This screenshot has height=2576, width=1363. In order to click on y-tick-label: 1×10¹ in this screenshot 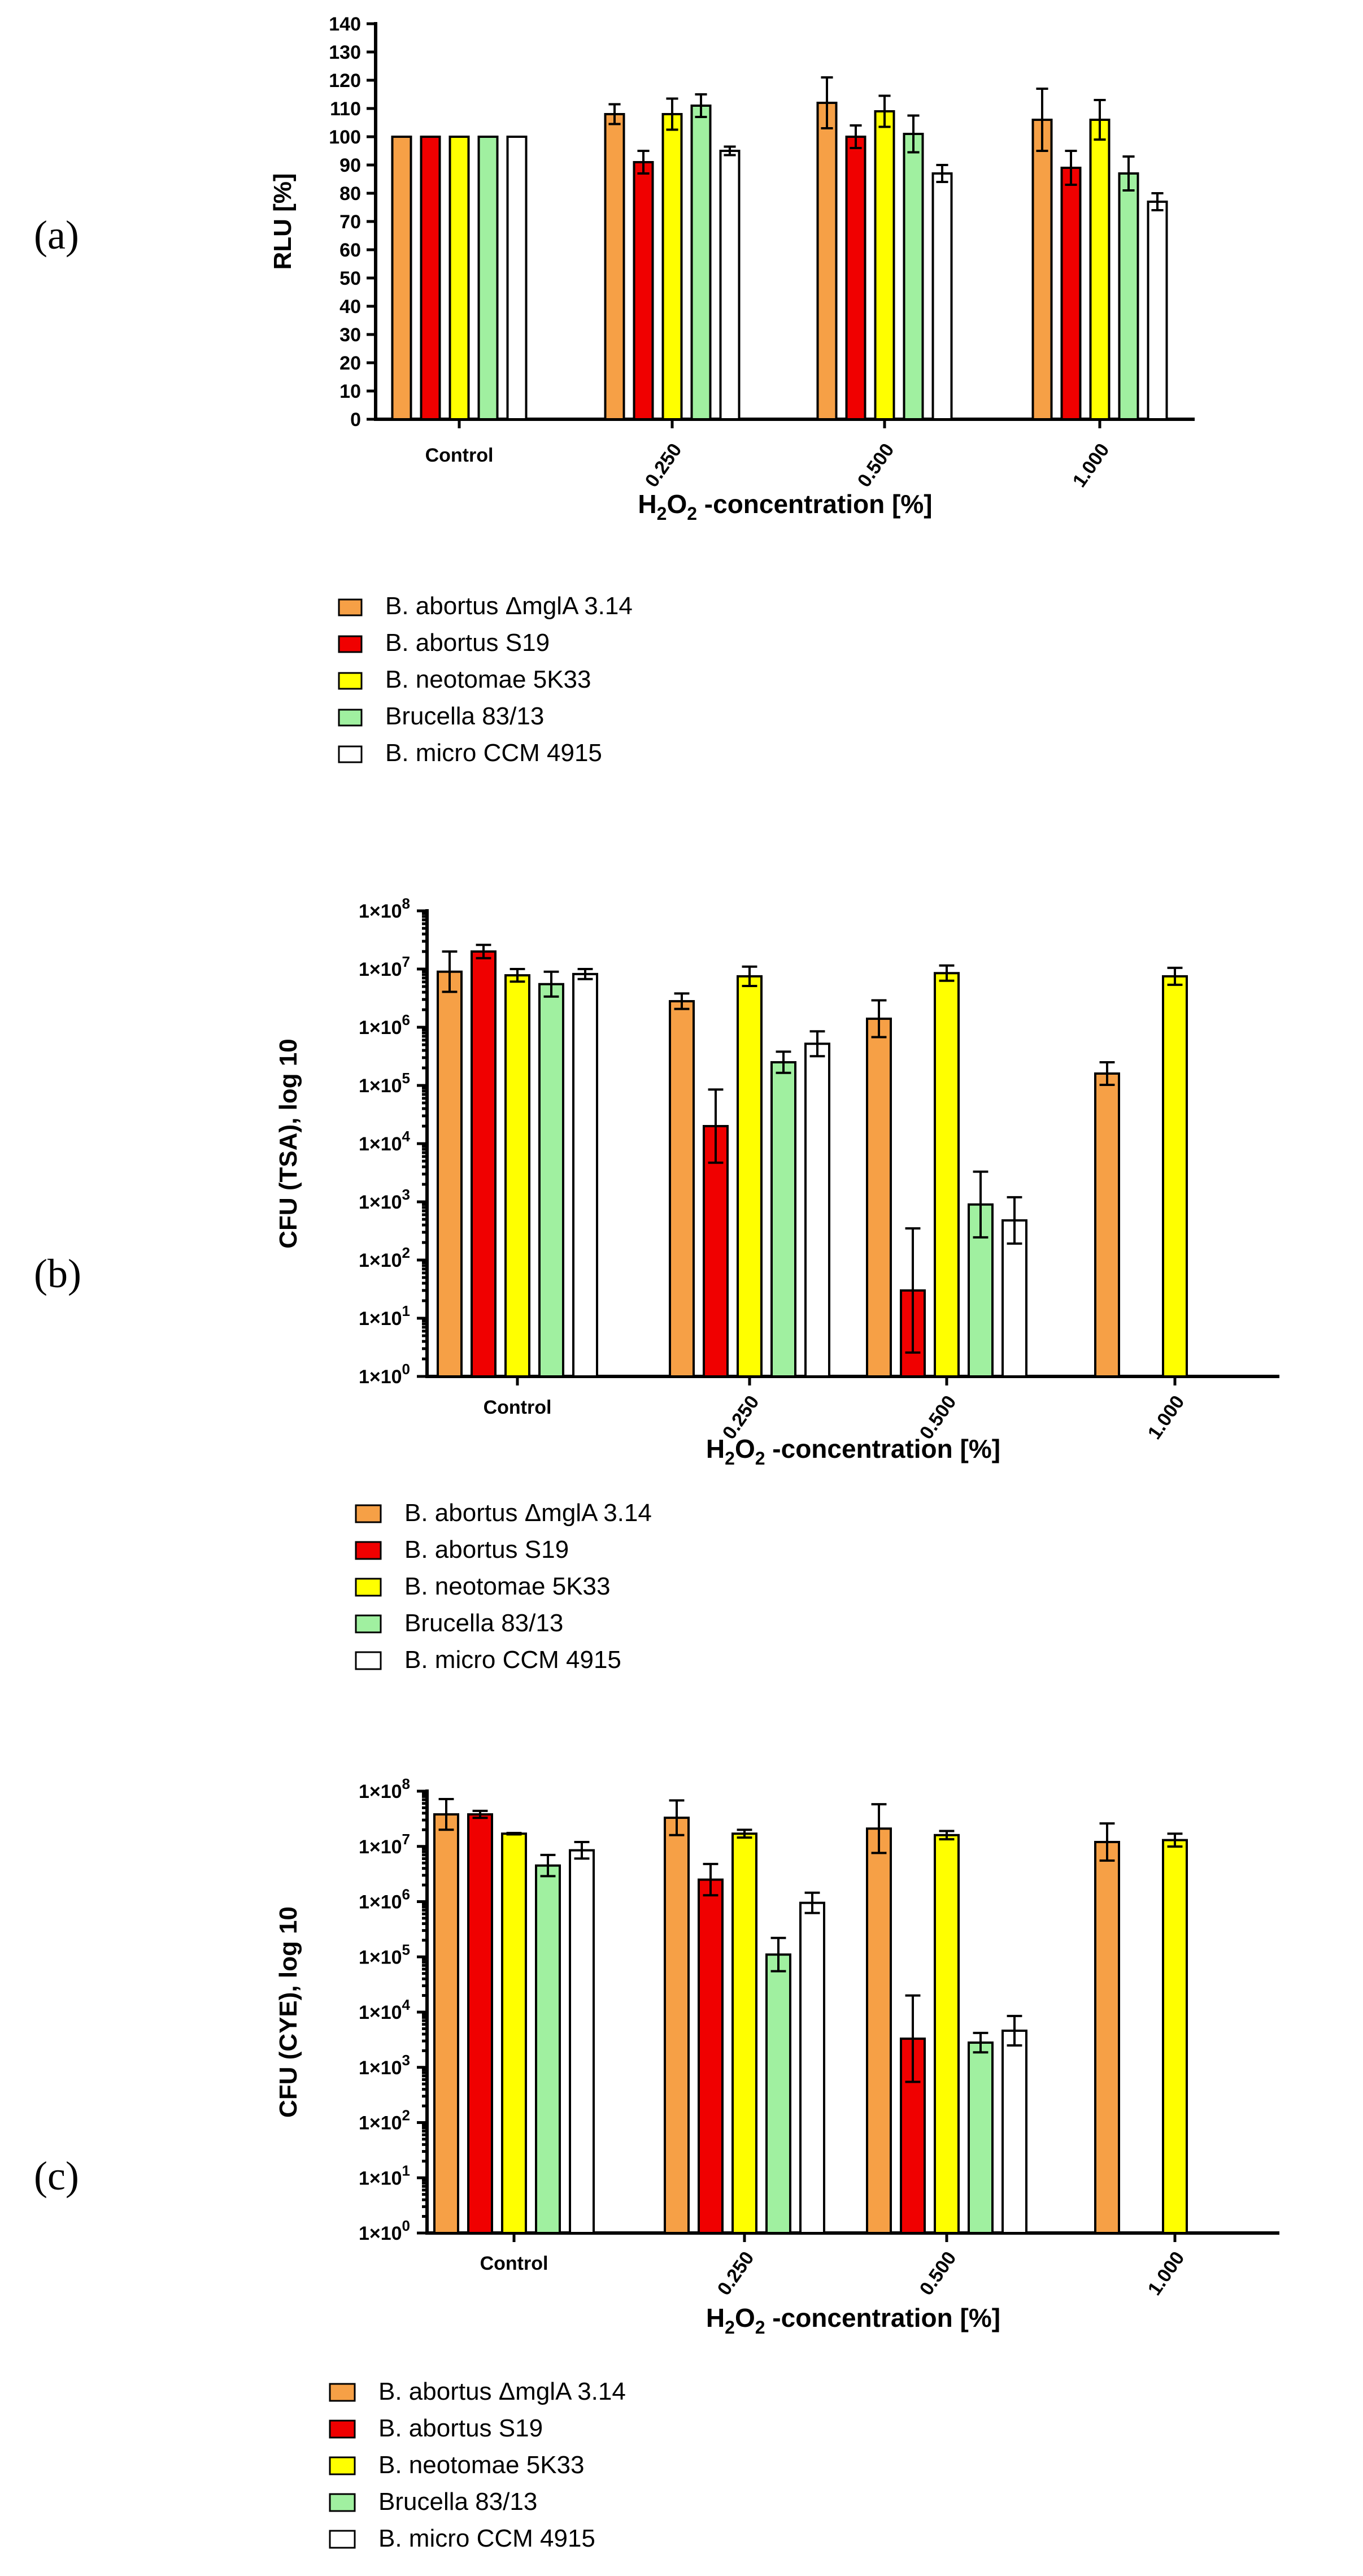, I will do `click(384, 2175)`.